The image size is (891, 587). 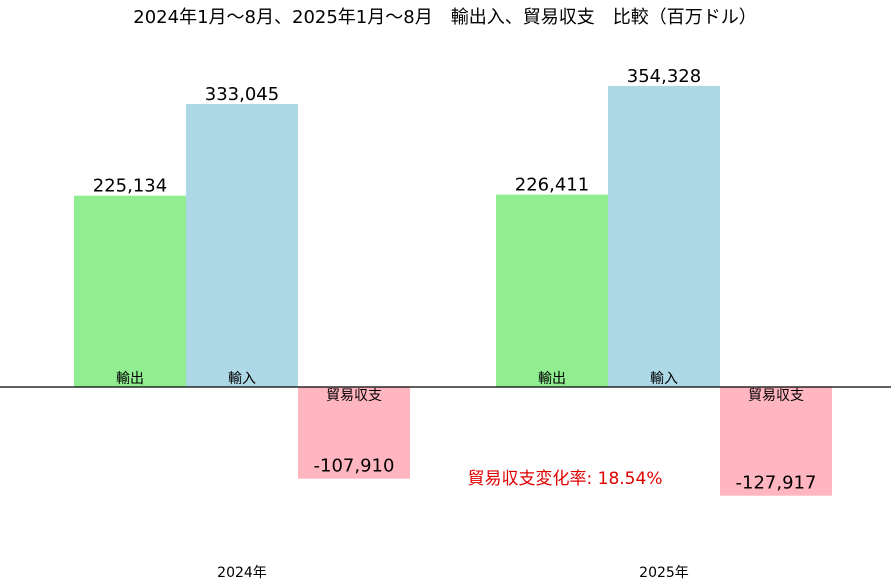 What do you see at coordinates (242, 573) in the screenshot?
I see `x-tick-label-1: 2024年` at bounding box center [242, 573].